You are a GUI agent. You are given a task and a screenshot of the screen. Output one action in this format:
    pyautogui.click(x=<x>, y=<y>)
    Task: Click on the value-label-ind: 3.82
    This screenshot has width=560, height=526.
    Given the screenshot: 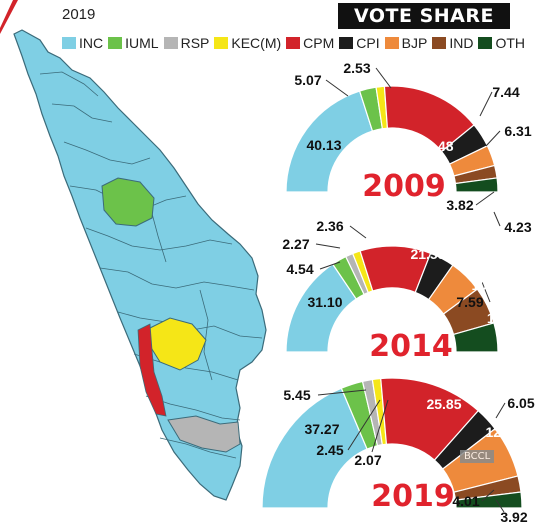 What is the action you would take?
    pyautogui.click(x=459, y=205)
    